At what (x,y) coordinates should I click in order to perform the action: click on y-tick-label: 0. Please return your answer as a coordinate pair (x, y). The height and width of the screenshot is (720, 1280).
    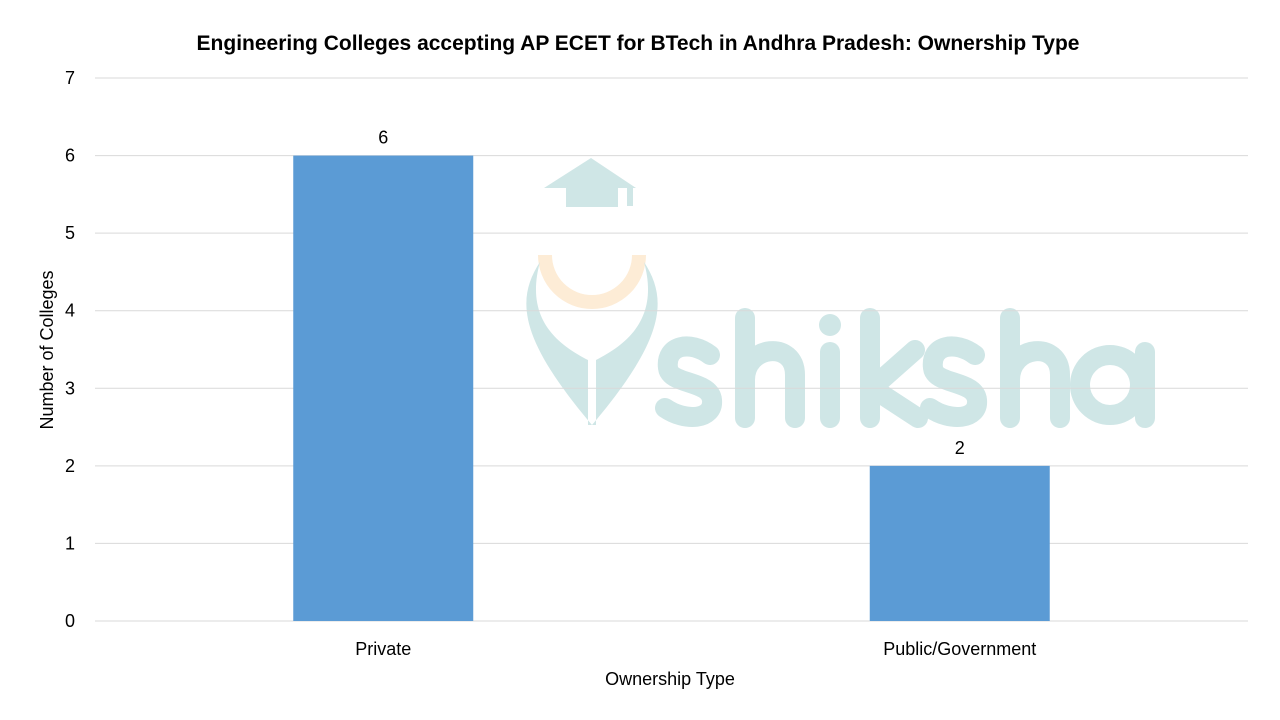
    Looking at the image, I should click on (70, 621).